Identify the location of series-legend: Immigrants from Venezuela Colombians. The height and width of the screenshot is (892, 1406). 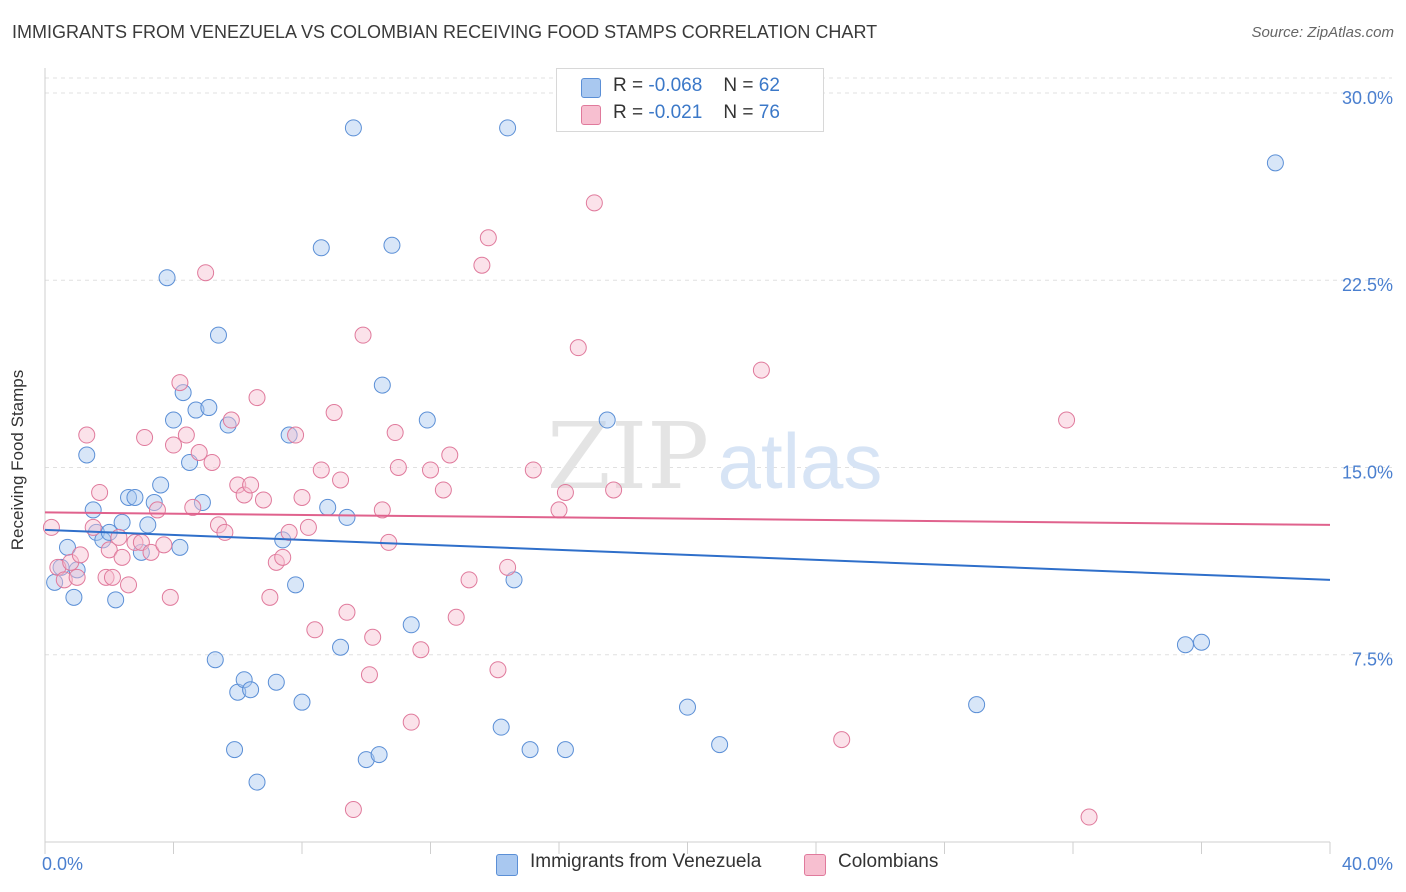
(703, 865).